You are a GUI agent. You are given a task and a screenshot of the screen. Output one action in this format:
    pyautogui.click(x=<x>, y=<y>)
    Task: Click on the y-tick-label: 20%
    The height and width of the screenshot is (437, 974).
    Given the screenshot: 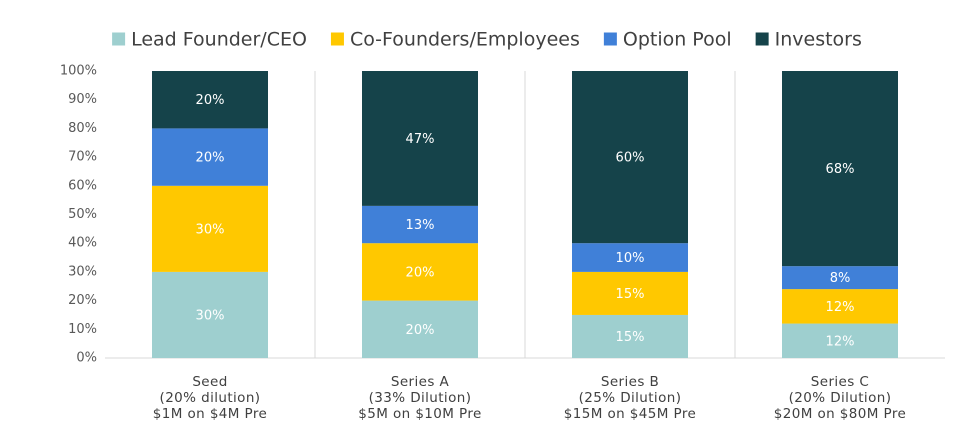 What is the action you would take?
    pyautogui.click(x=82, y=300)
    